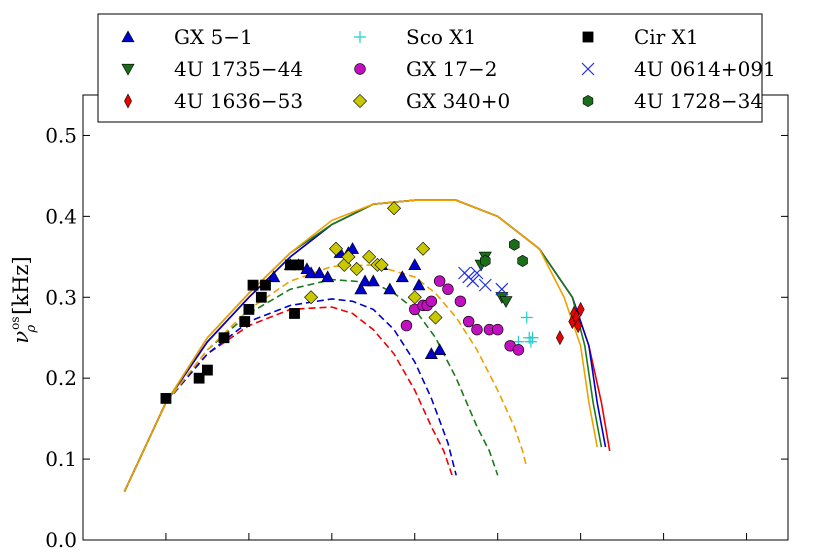  Describe the element at coordinates (213, 37) in the screenshot. I see `legend-label: GX 5−1` at that location.